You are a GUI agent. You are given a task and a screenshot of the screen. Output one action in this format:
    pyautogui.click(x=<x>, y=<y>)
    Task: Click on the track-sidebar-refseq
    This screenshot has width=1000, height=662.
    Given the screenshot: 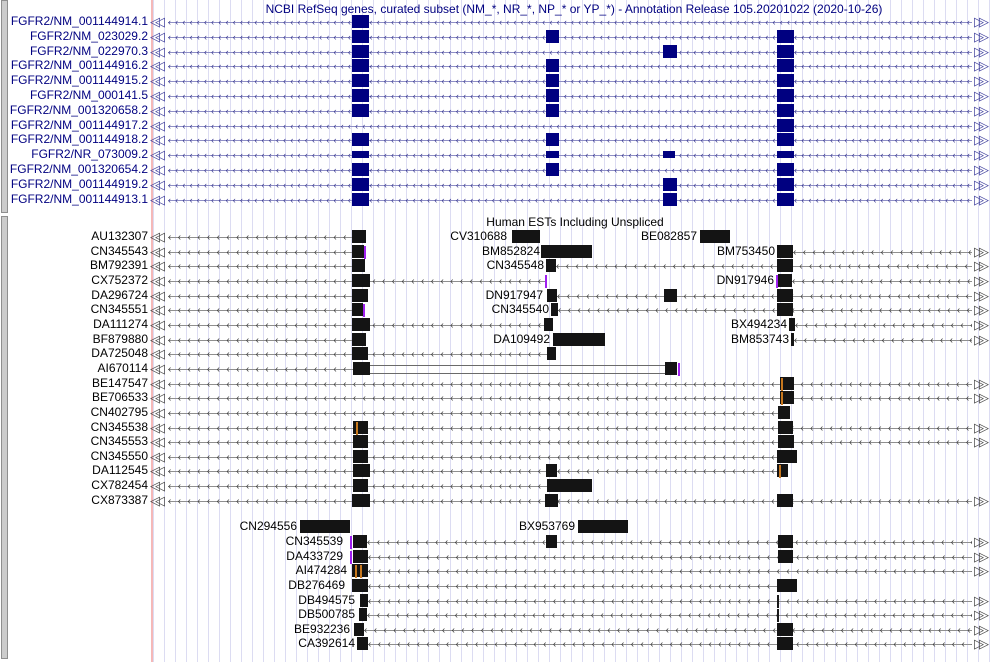 What is the action you would take?
    pyautogui.click(x=4, y=106)
    